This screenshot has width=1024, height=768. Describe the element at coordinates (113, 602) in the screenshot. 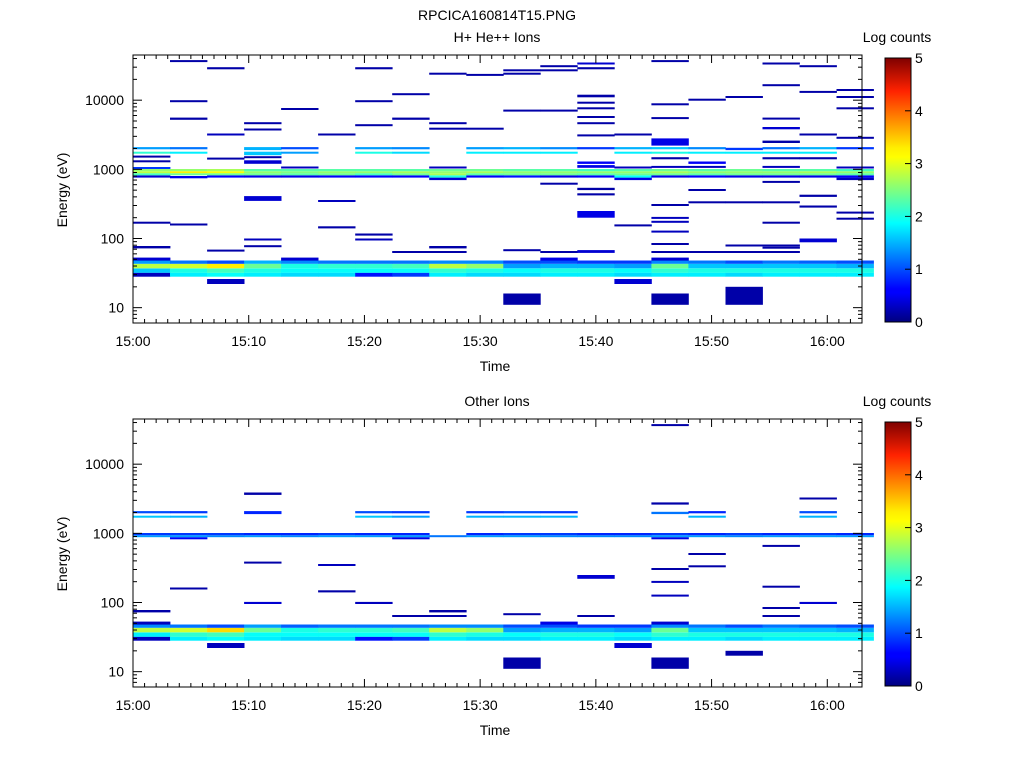

I see `y-tick-label: 100` at that location.